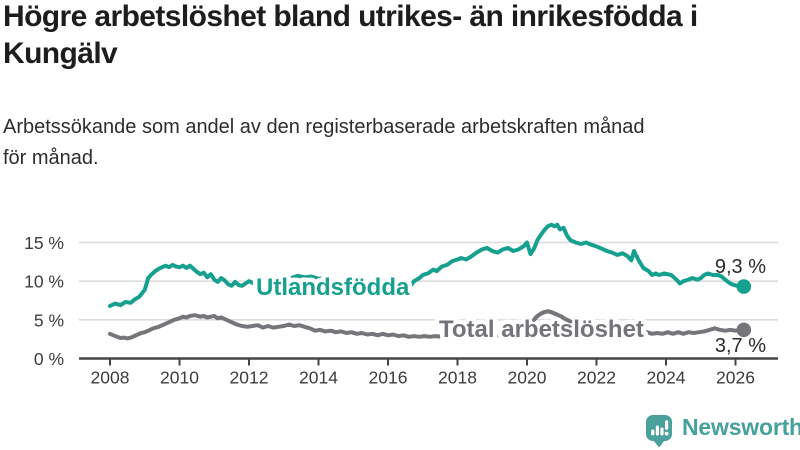  I want to click on axis-layer: 2008 2010 2012 2014 2016 2018 2020 2022 2024 2026, so click(428, 372).